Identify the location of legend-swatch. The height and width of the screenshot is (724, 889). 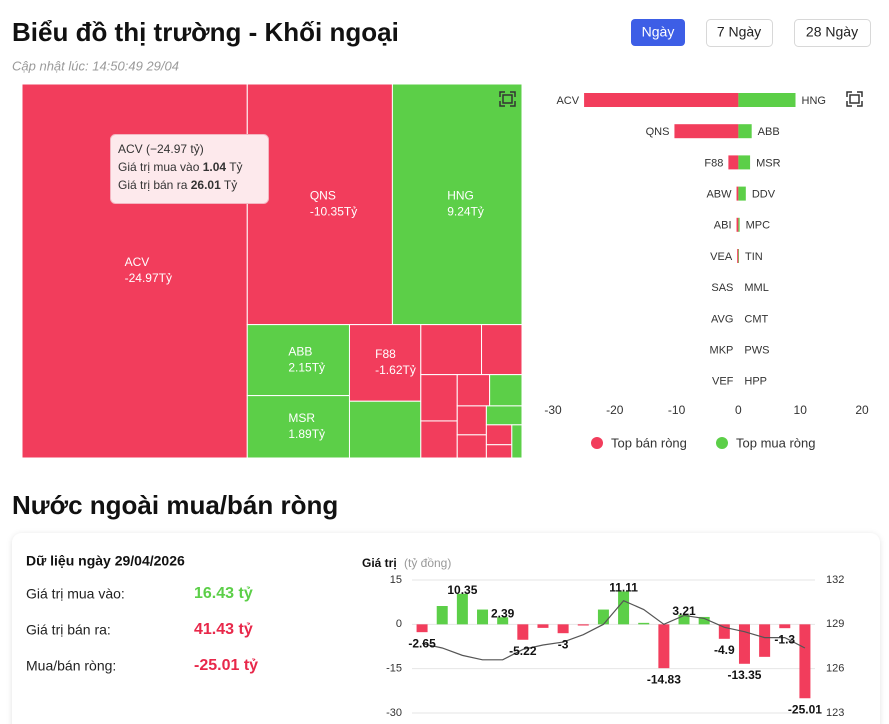
(597, 443).